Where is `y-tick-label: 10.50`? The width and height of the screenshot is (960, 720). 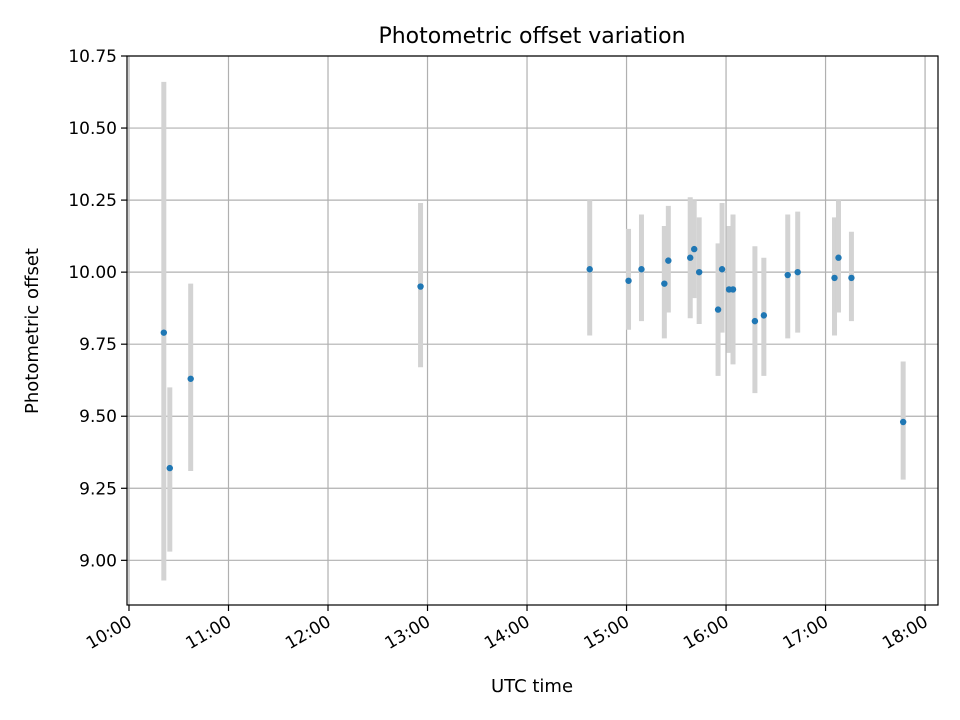 y-tick-label: 10.50 is located at coordinates (92, 129).